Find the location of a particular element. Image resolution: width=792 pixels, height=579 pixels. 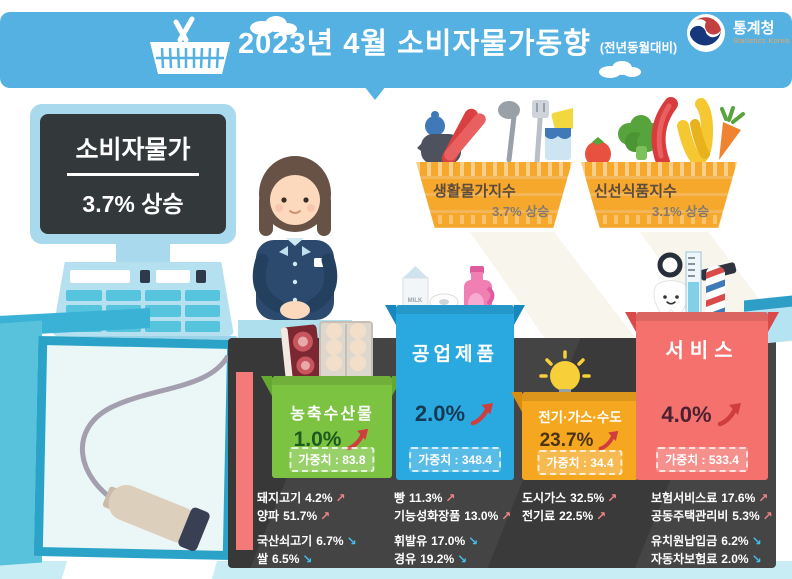

agency-name: 통계청 is located at coordinates (754, 29).